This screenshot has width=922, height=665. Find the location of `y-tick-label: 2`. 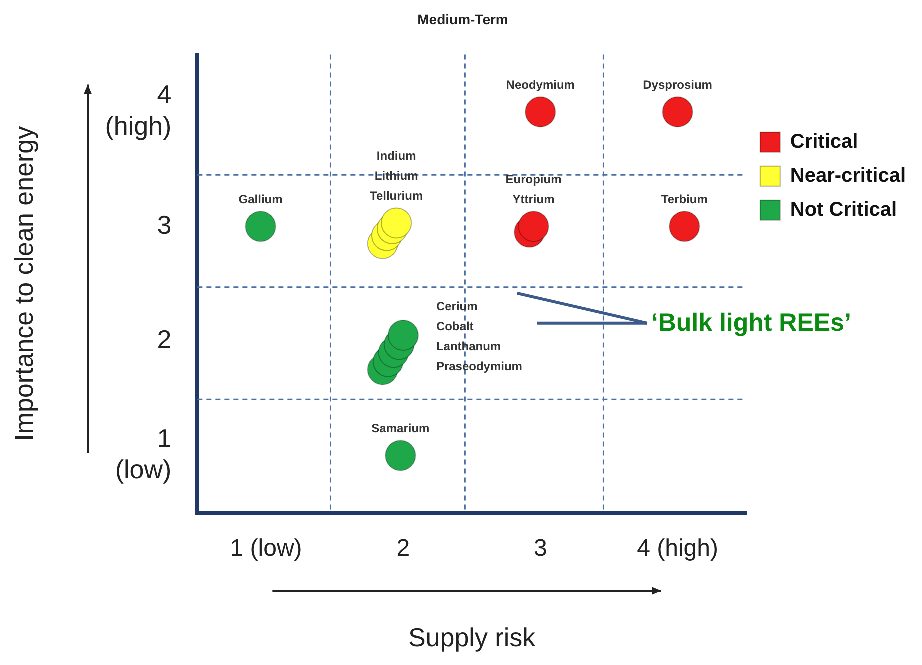

y-tick-label: 2 is located at coordinates (164, 339).